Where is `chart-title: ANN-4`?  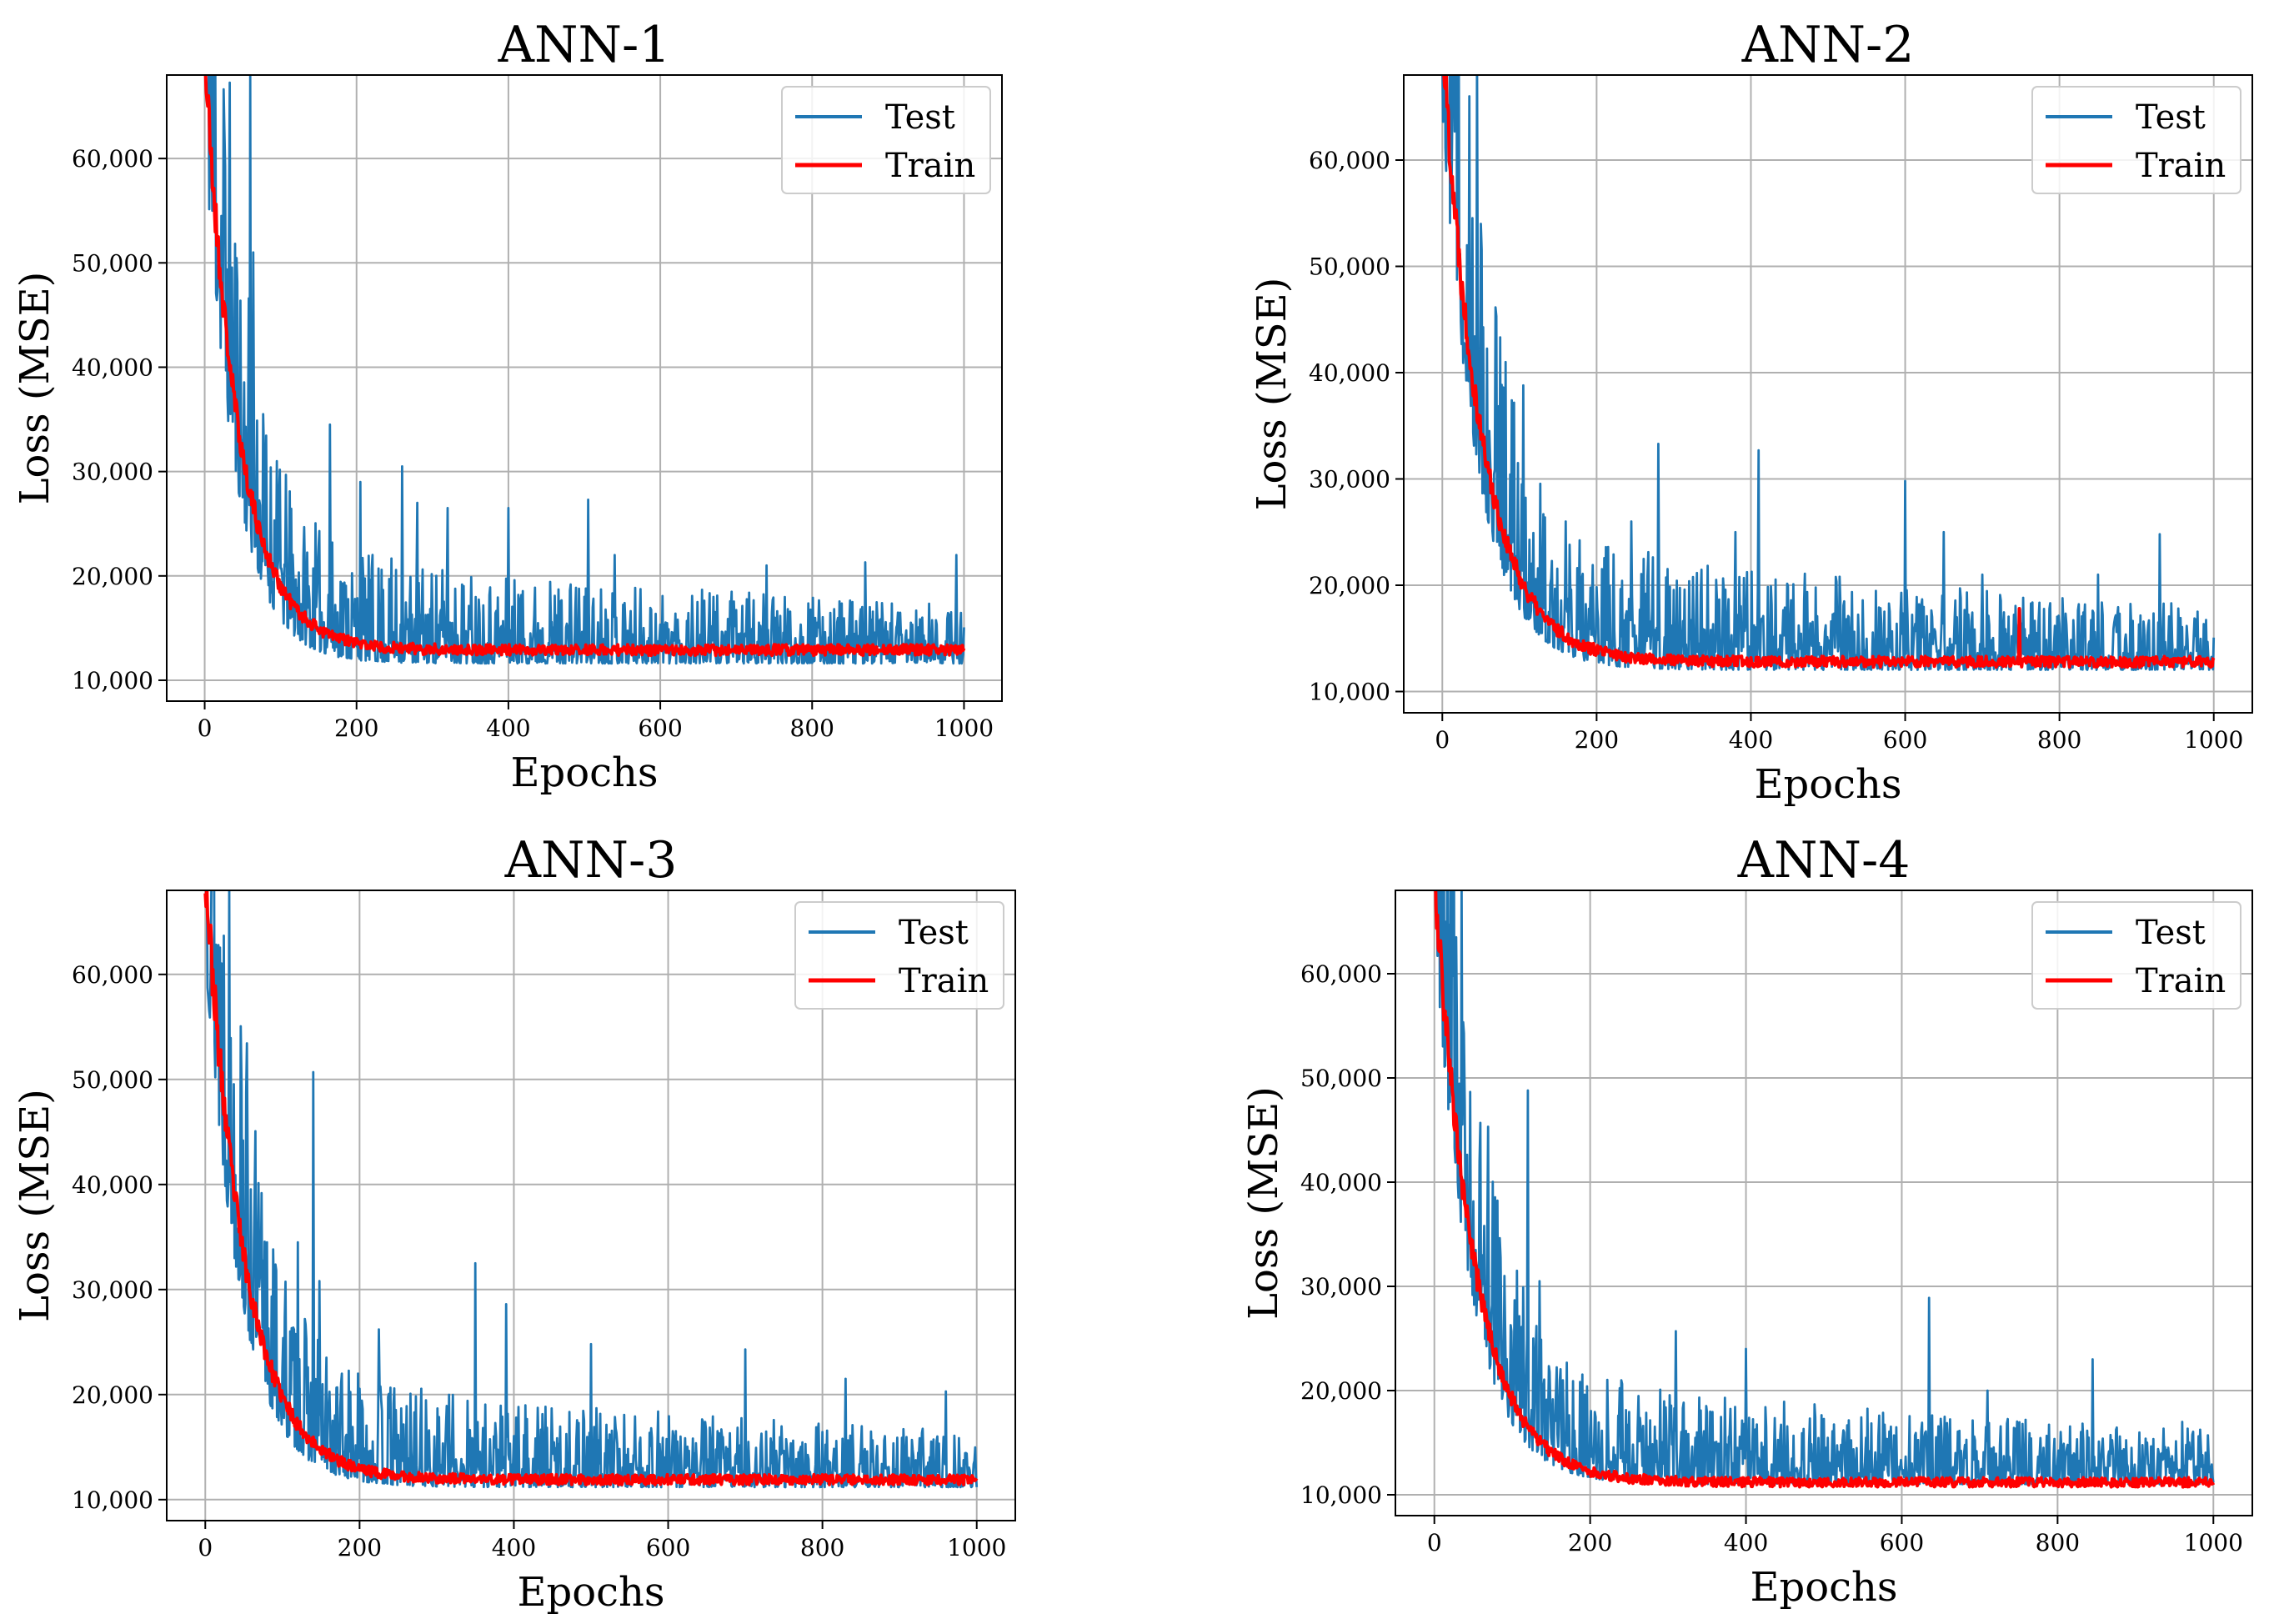 chart-title: ANN-4 is located at coordinates (1824, 861).